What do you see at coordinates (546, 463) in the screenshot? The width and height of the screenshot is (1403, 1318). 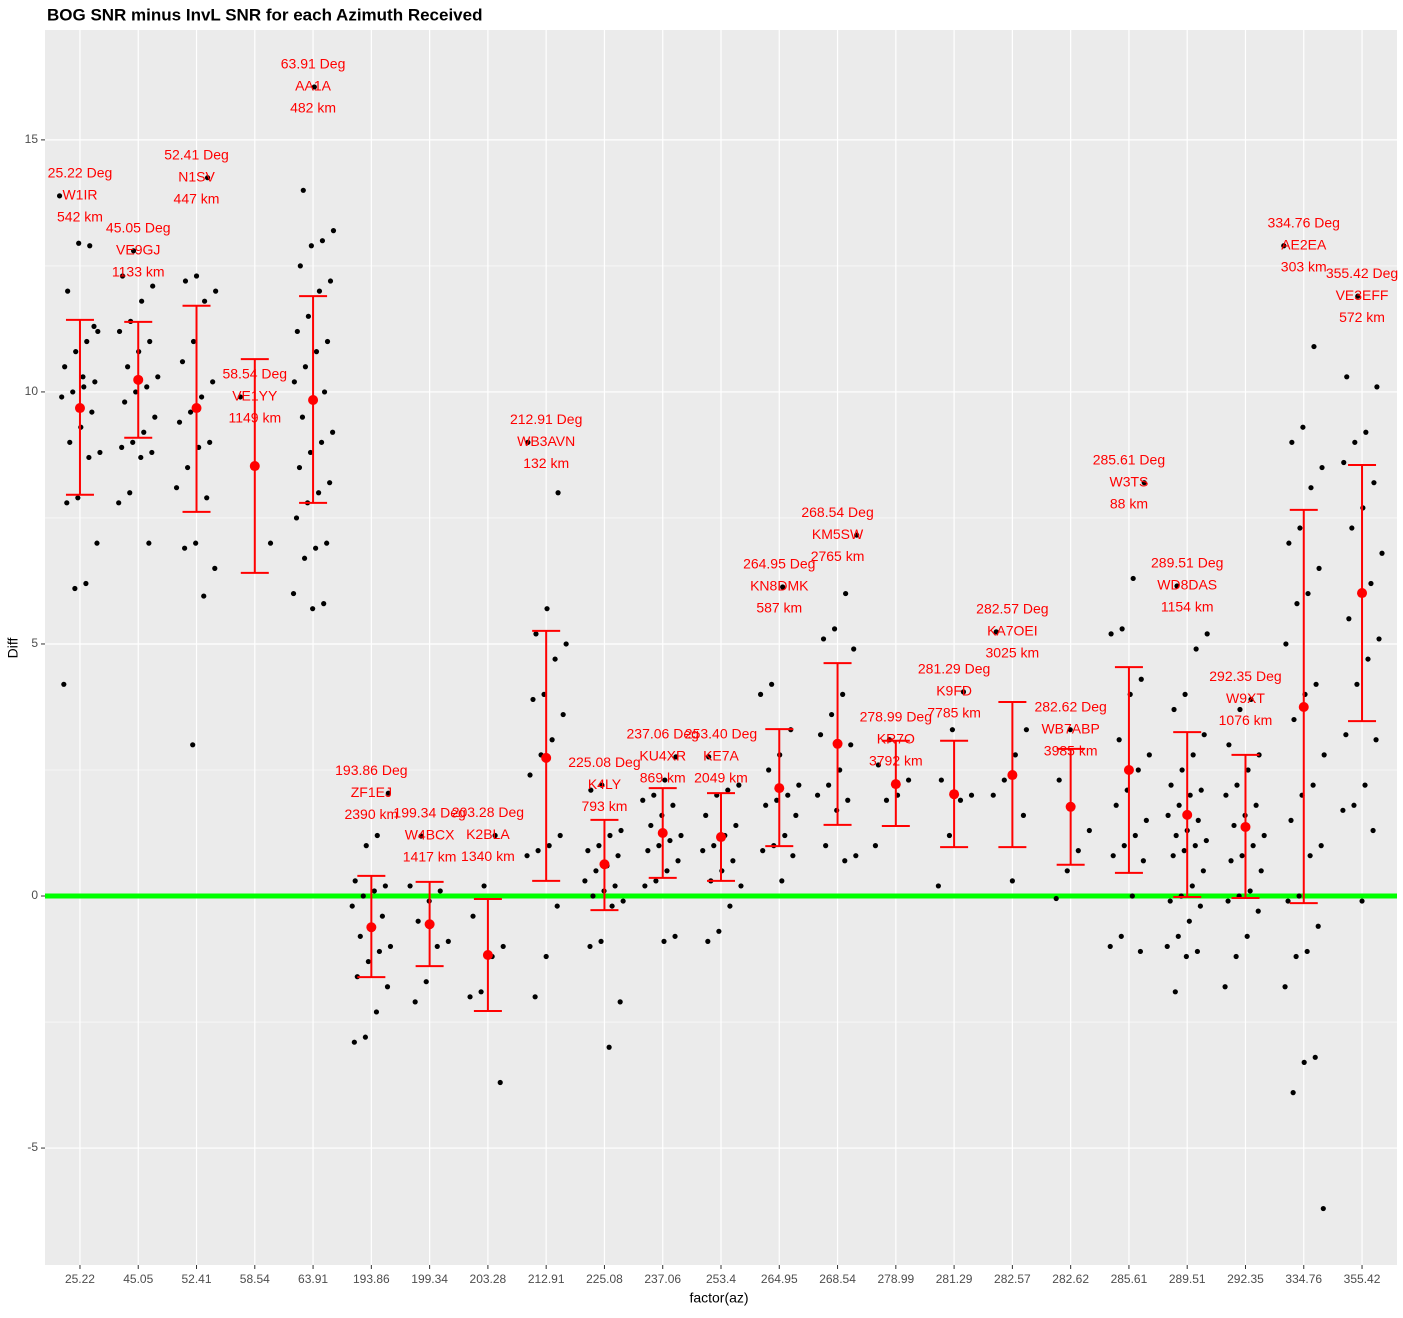 I see `annotation: 132 km` at bounding box center [546, 463].